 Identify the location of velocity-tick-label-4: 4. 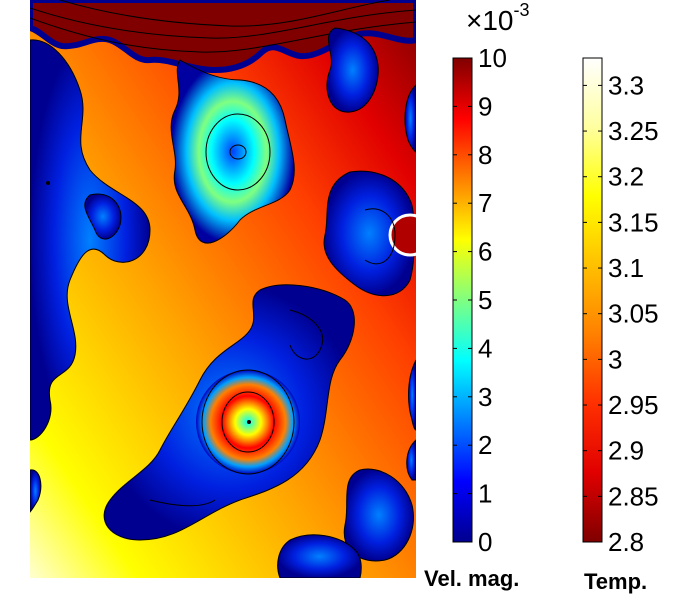
(485, 348).